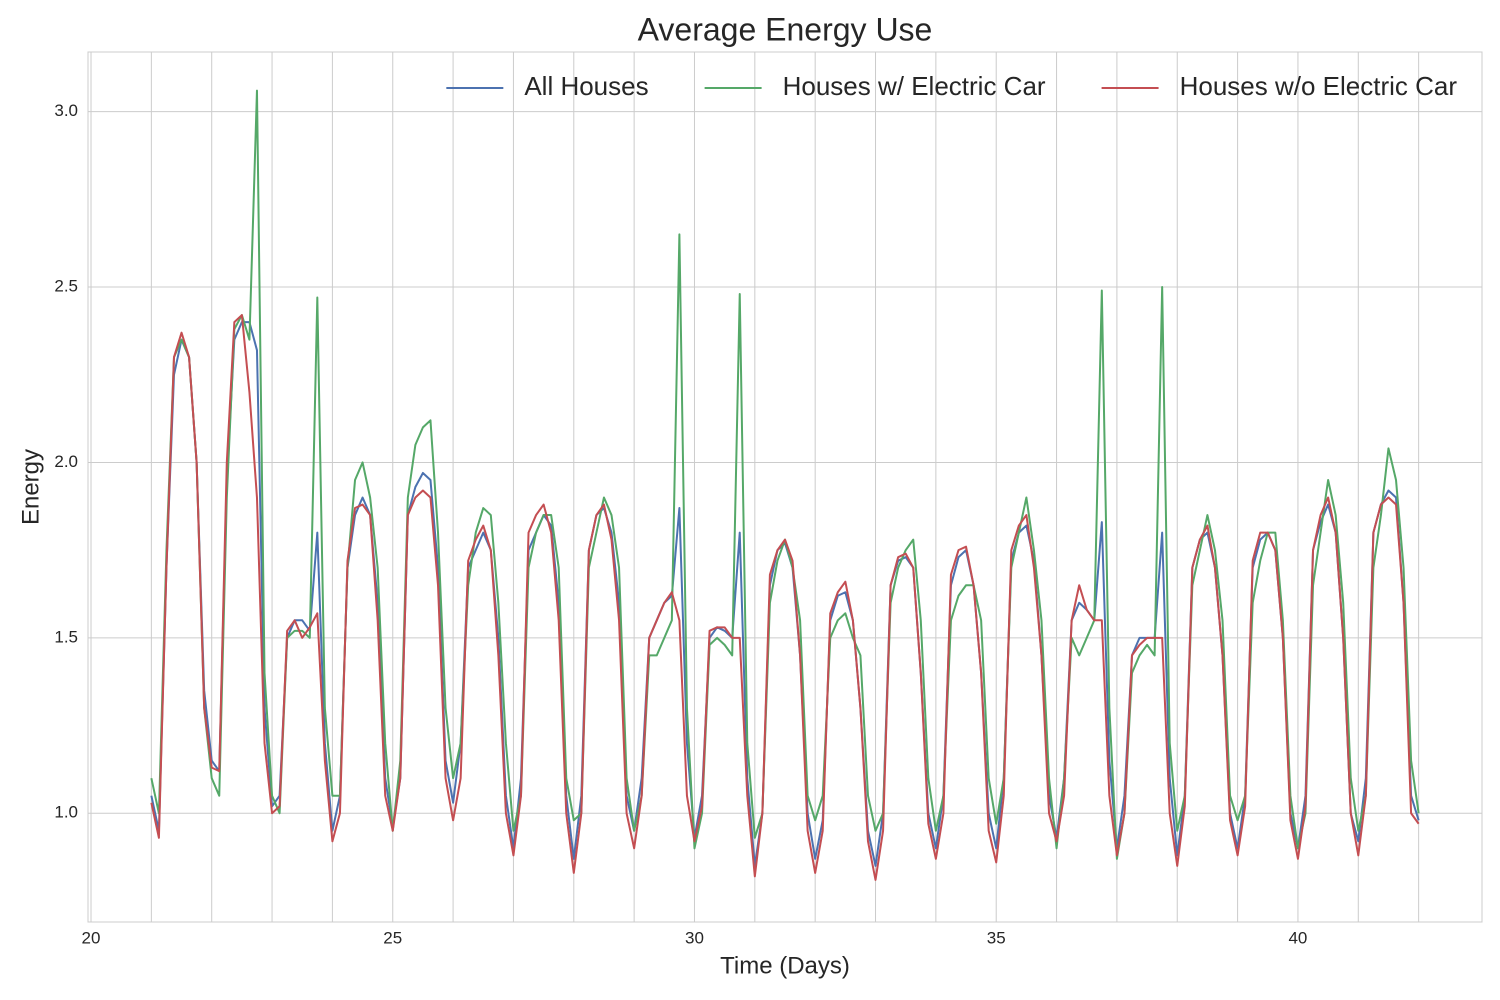  What do you see at coordinates (66, 110) in the screenshot?
I see `y-tick-label: 3.0` at bounding box center [66, 110].